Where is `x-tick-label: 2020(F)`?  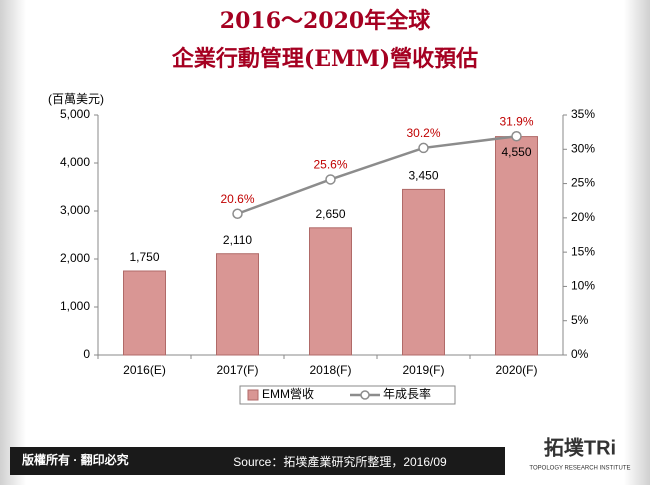
x-tick-label: 2020(F) is located at coordinates (516, 370).